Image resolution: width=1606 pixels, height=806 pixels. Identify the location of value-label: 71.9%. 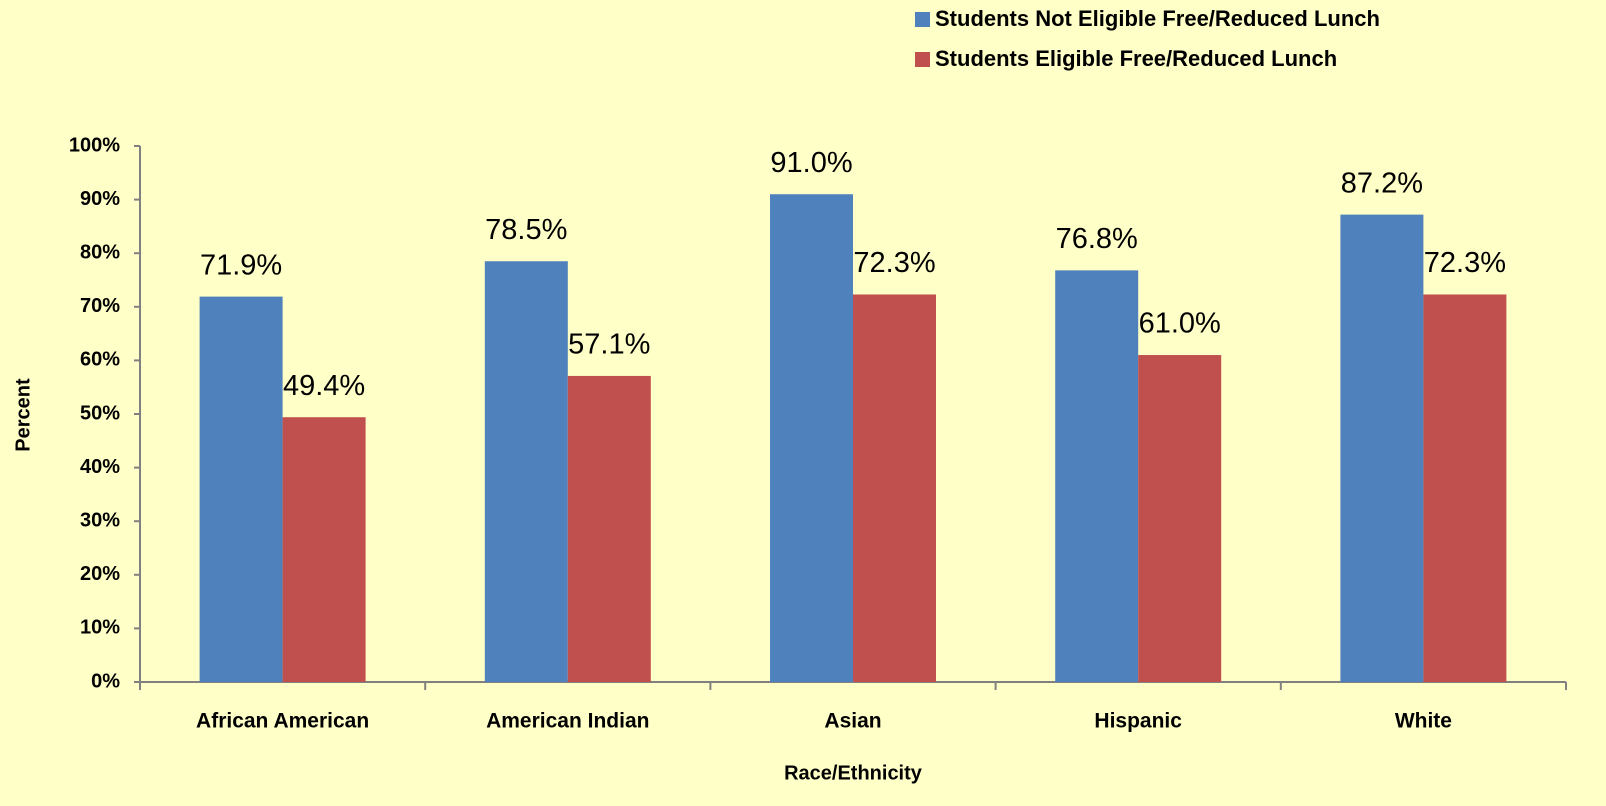
(241, 265).